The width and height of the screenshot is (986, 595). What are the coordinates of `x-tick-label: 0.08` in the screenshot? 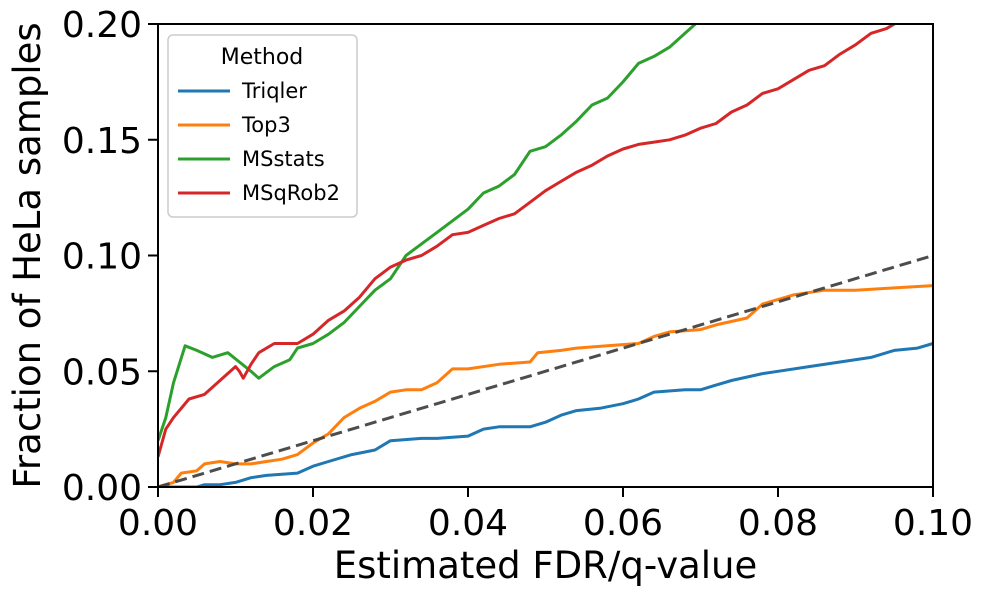 It's located at (778, 523).